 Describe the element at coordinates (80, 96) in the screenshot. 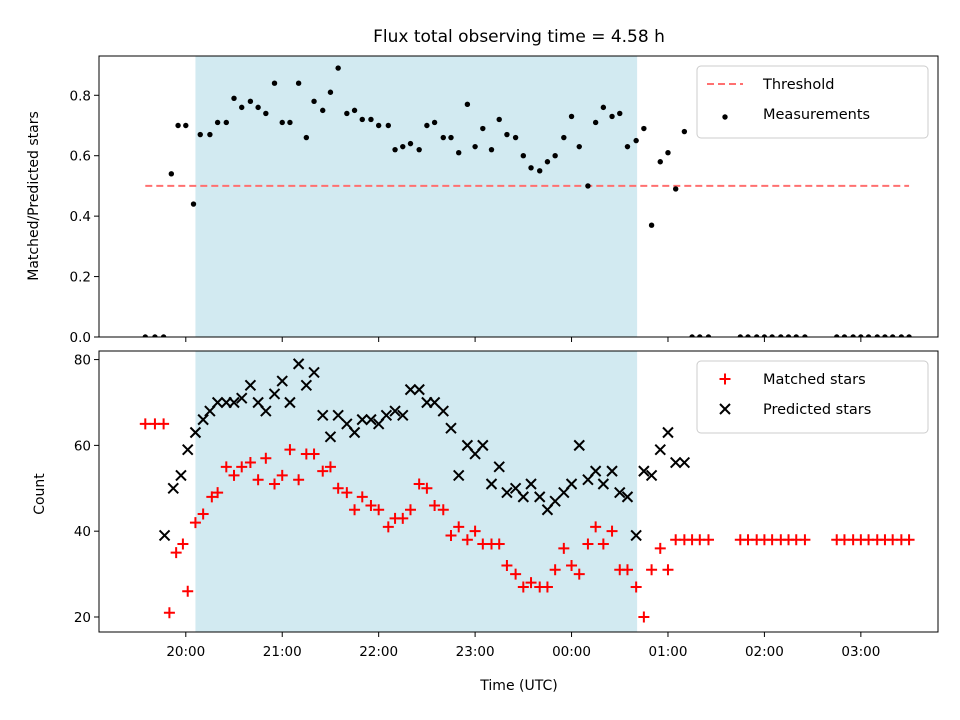

I see `y-tick-label: 0.8` at that location.